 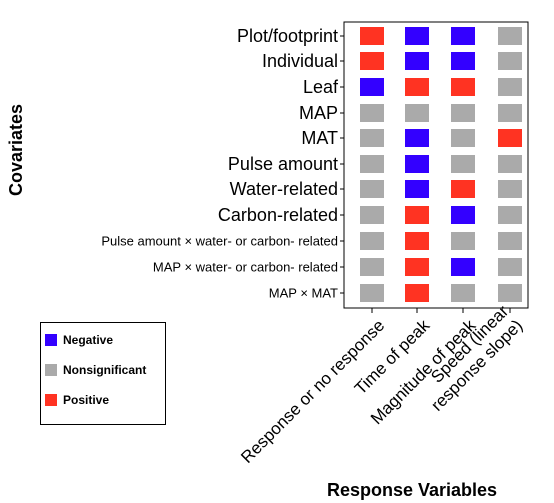 What do you see at coordinates (372, 164) in the screenshot?
I see `heatmap-cell-pulse-amount-response-or-no-response` at bounding box center [372, 164].